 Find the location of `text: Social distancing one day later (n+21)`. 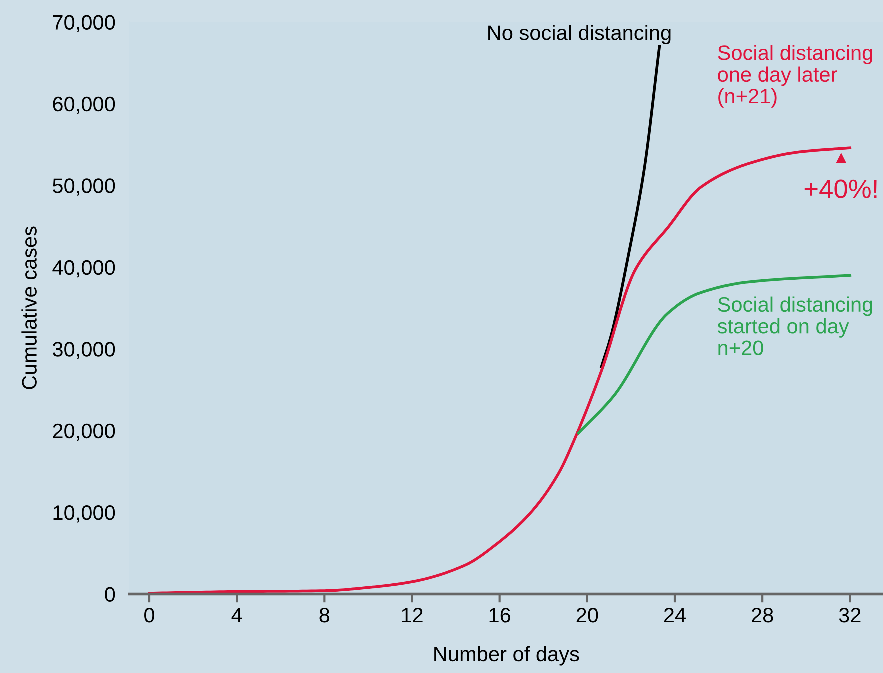

text: Social distancing one day later (n+21) is located at coordinates (795, 76).